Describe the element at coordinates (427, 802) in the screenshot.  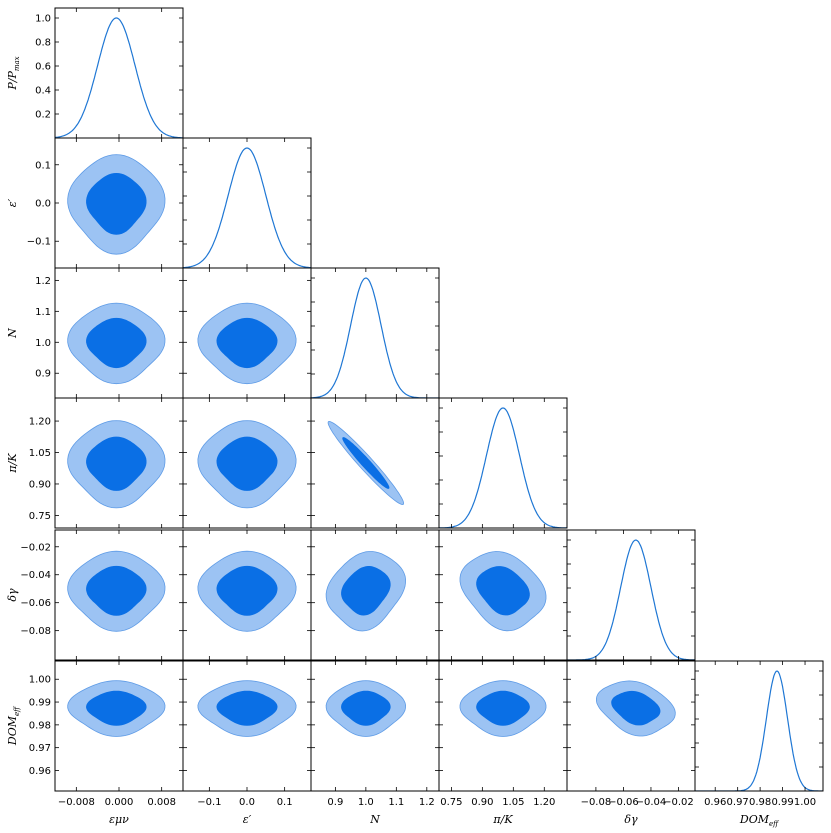
I see `x-tick-label: 1.2` at that location.